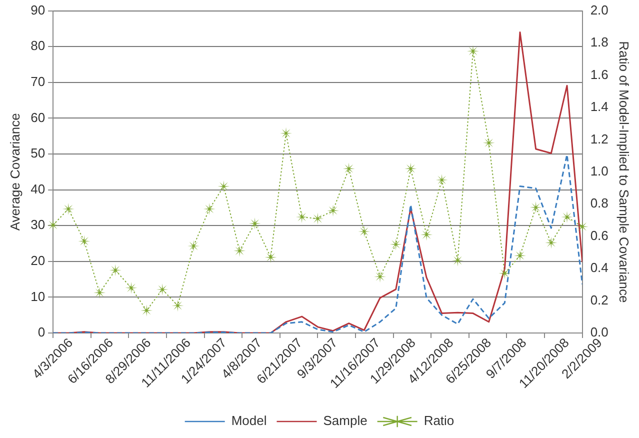 The width and height of the screenshot is (639, 438). Describe the element at coordinates (38, 153) in the screenshot. I see `y-tick-label: 50` at that location.